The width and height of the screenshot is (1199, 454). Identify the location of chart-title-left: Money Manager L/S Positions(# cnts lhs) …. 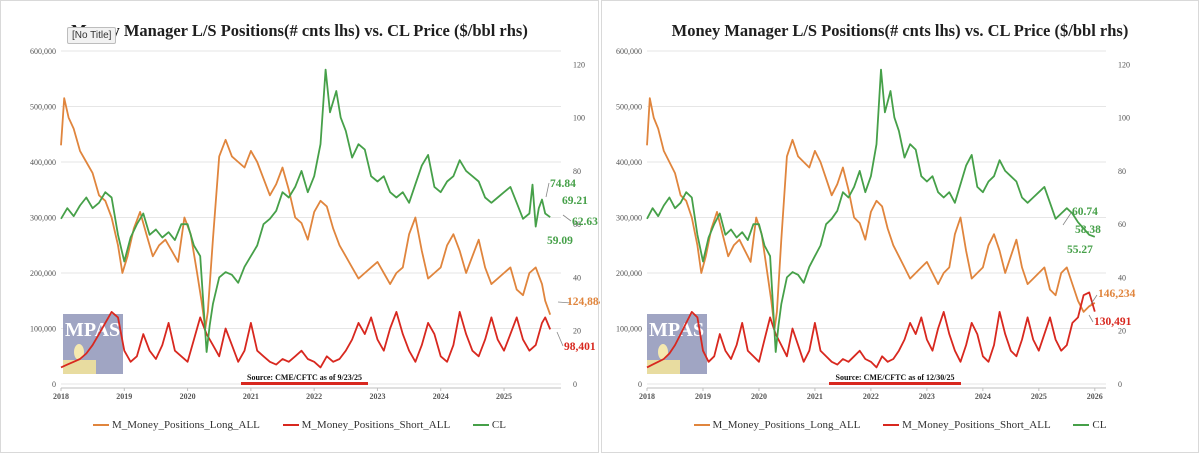
(299, 30).